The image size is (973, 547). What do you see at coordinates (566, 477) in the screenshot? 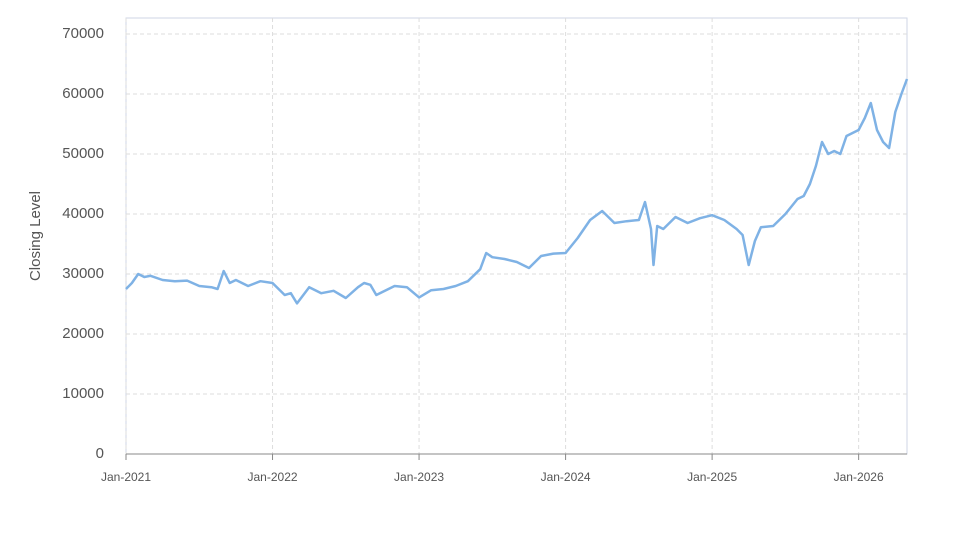
I see `x-tick-label: Jan-2024` at bounding box center [566, 477].